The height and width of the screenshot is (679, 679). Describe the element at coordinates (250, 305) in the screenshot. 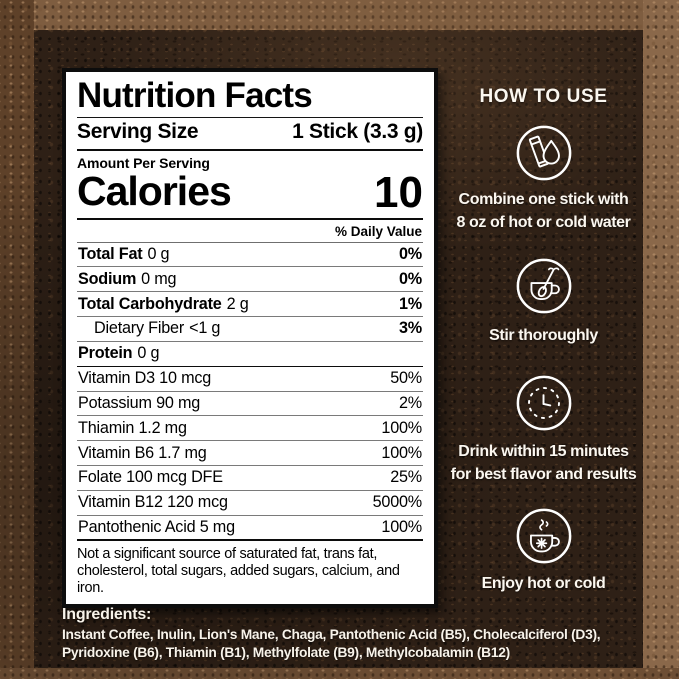

I see `table-row-carbohydrate: Total Carbohydrate 2 g 1%` at that location.